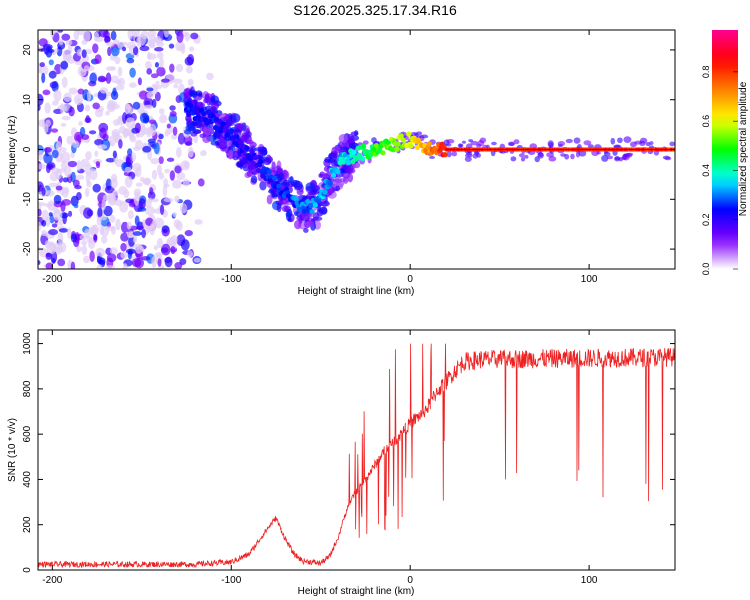 Image resolution: width=750 pixels, height=600 pixels. I want to click on snr-xlabel: Height of straight line (km), so click(356, 591).